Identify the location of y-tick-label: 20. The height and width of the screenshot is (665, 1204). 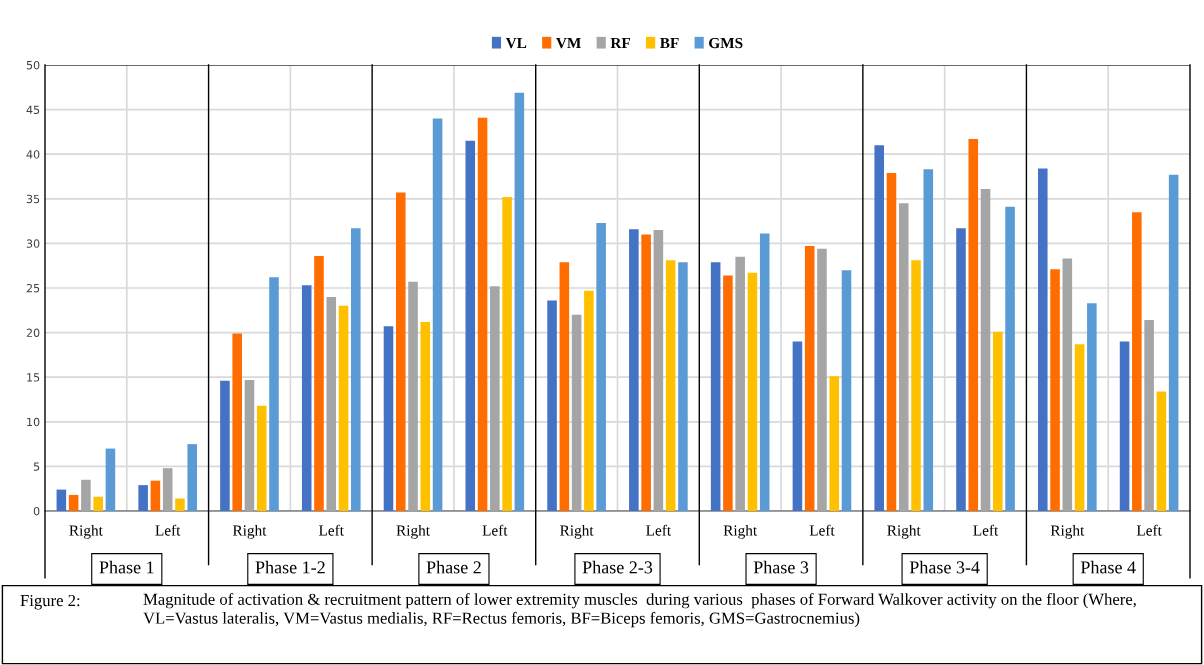
(33, 332).